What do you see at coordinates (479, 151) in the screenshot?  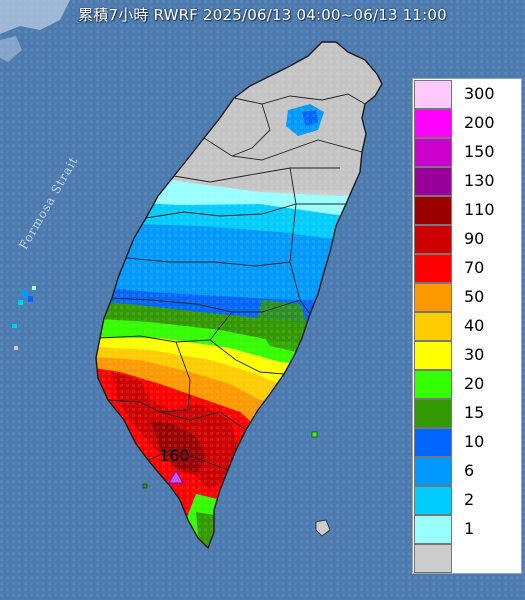 I see `legend-label: 150` at bounding box center [479, 151].